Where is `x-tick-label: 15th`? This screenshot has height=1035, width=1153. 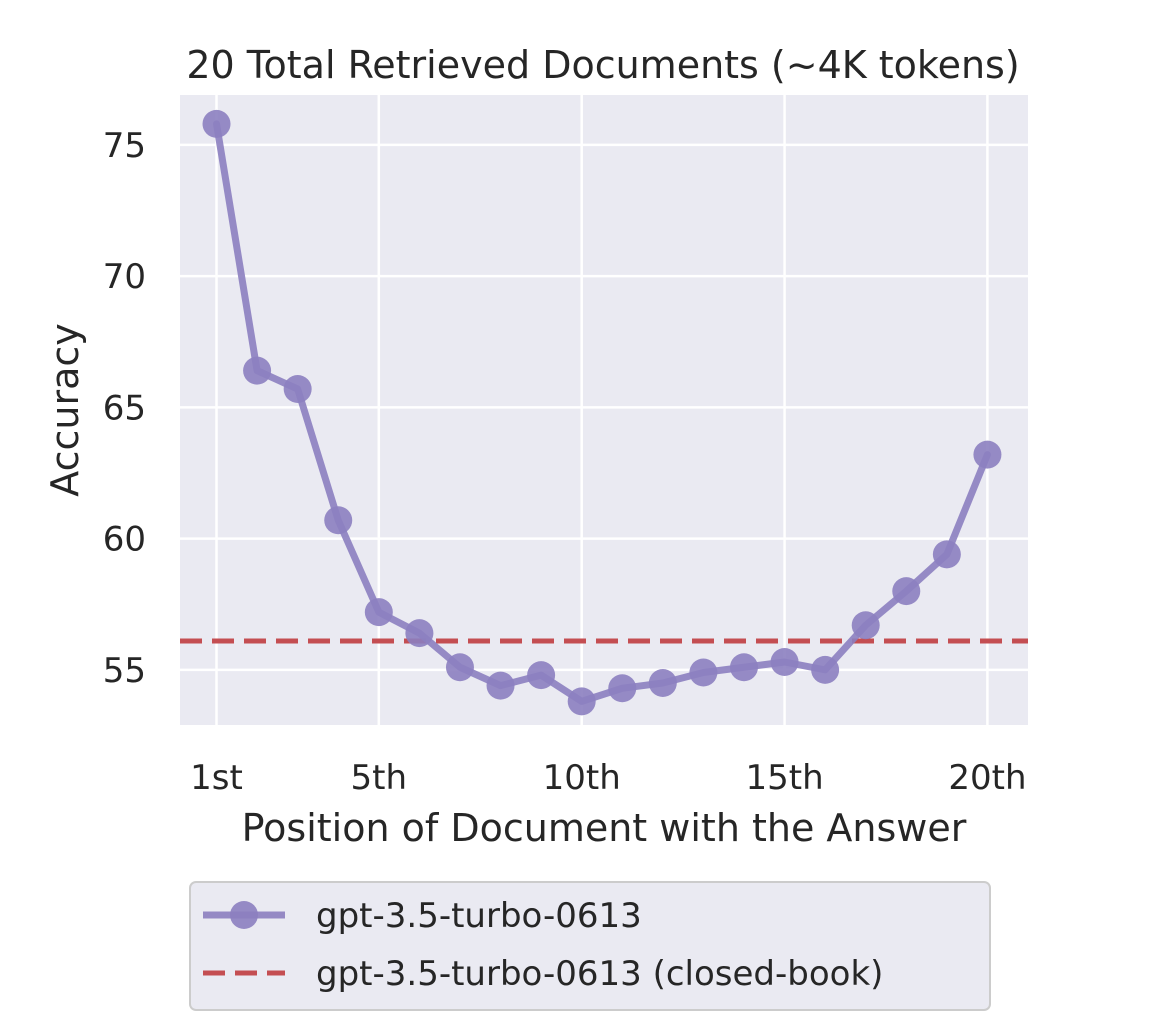
x-tick-label: 15th is located at coordinates (784, 778).